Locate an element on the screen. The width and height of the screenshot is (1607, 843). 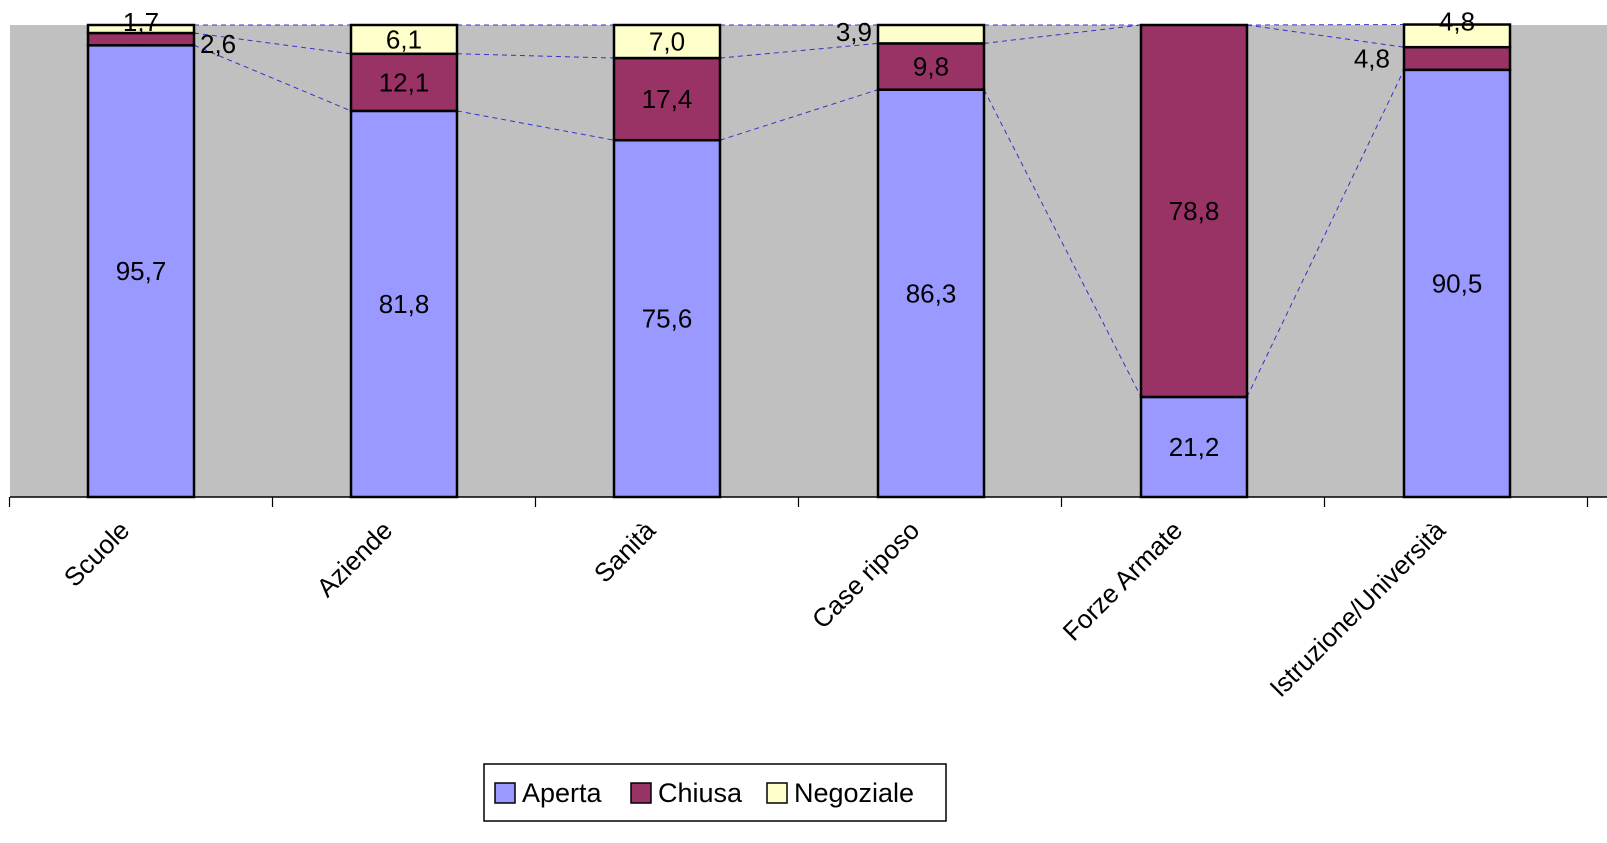
category-label-forze-armate: Forze Armate is located at coordinates (1123, 581).